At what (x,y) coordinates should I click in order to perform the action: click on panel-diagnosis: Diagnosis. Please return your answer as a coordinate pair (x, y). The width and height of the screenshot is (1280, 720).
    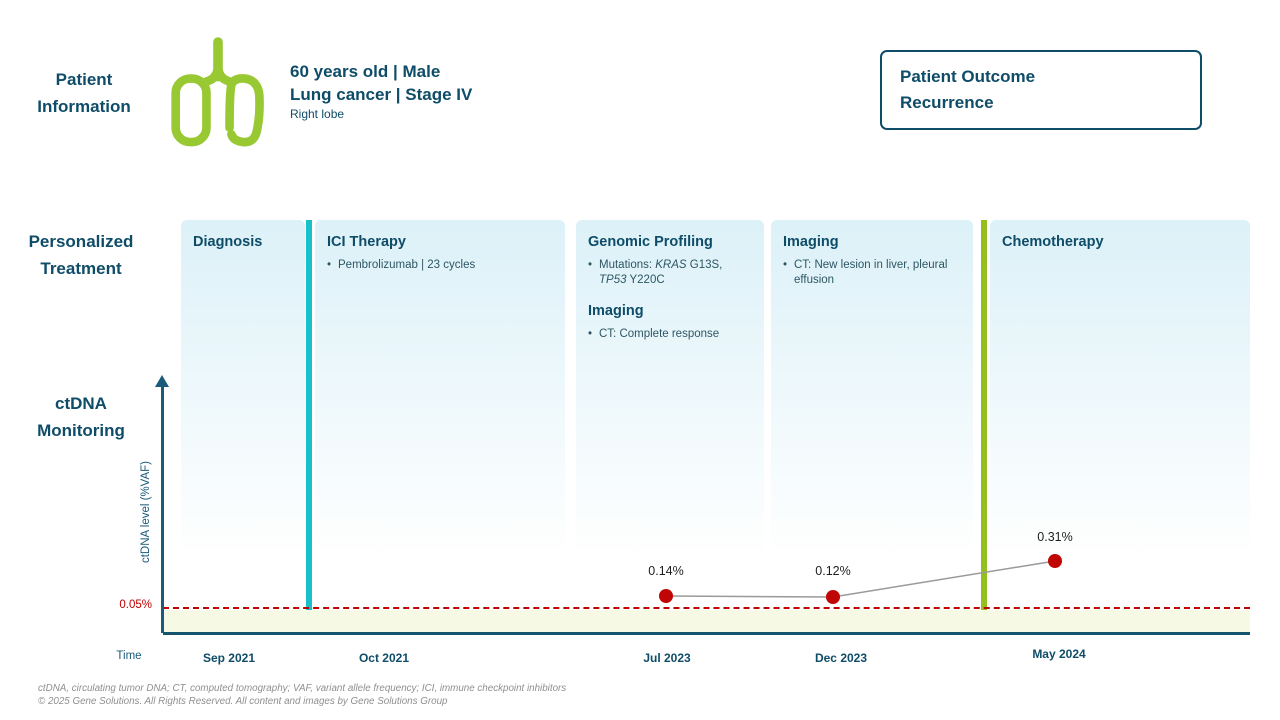
    Looking at the image, I should click on (243, 426).